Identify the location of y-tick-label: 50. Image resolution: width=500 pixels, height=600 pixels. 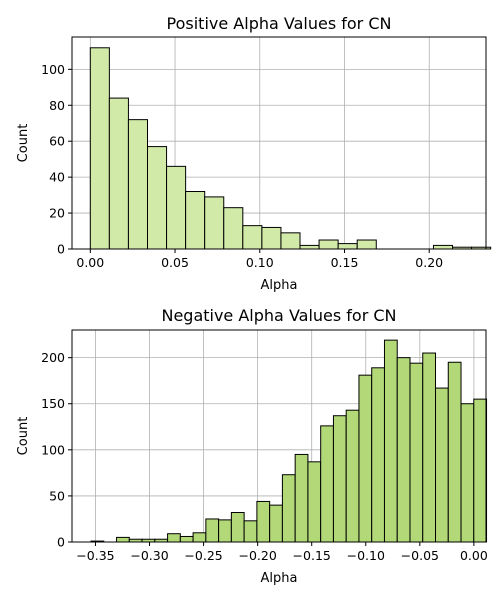
(57, 495).